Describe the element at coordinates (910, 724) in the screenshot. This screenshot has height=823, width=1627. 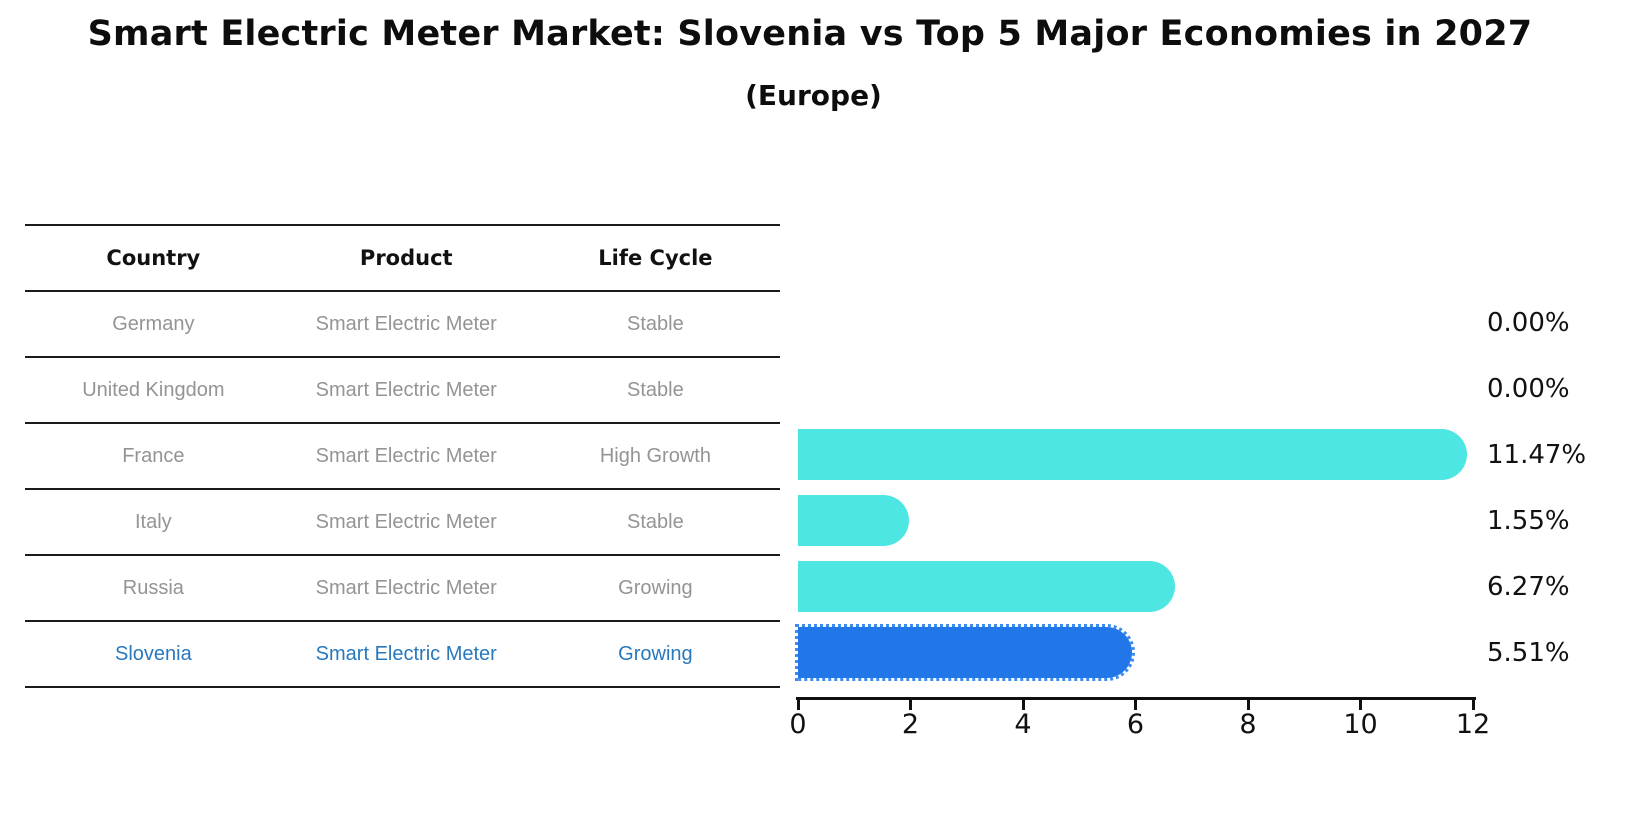
I see `x-tick-label-2: 2` at that location.